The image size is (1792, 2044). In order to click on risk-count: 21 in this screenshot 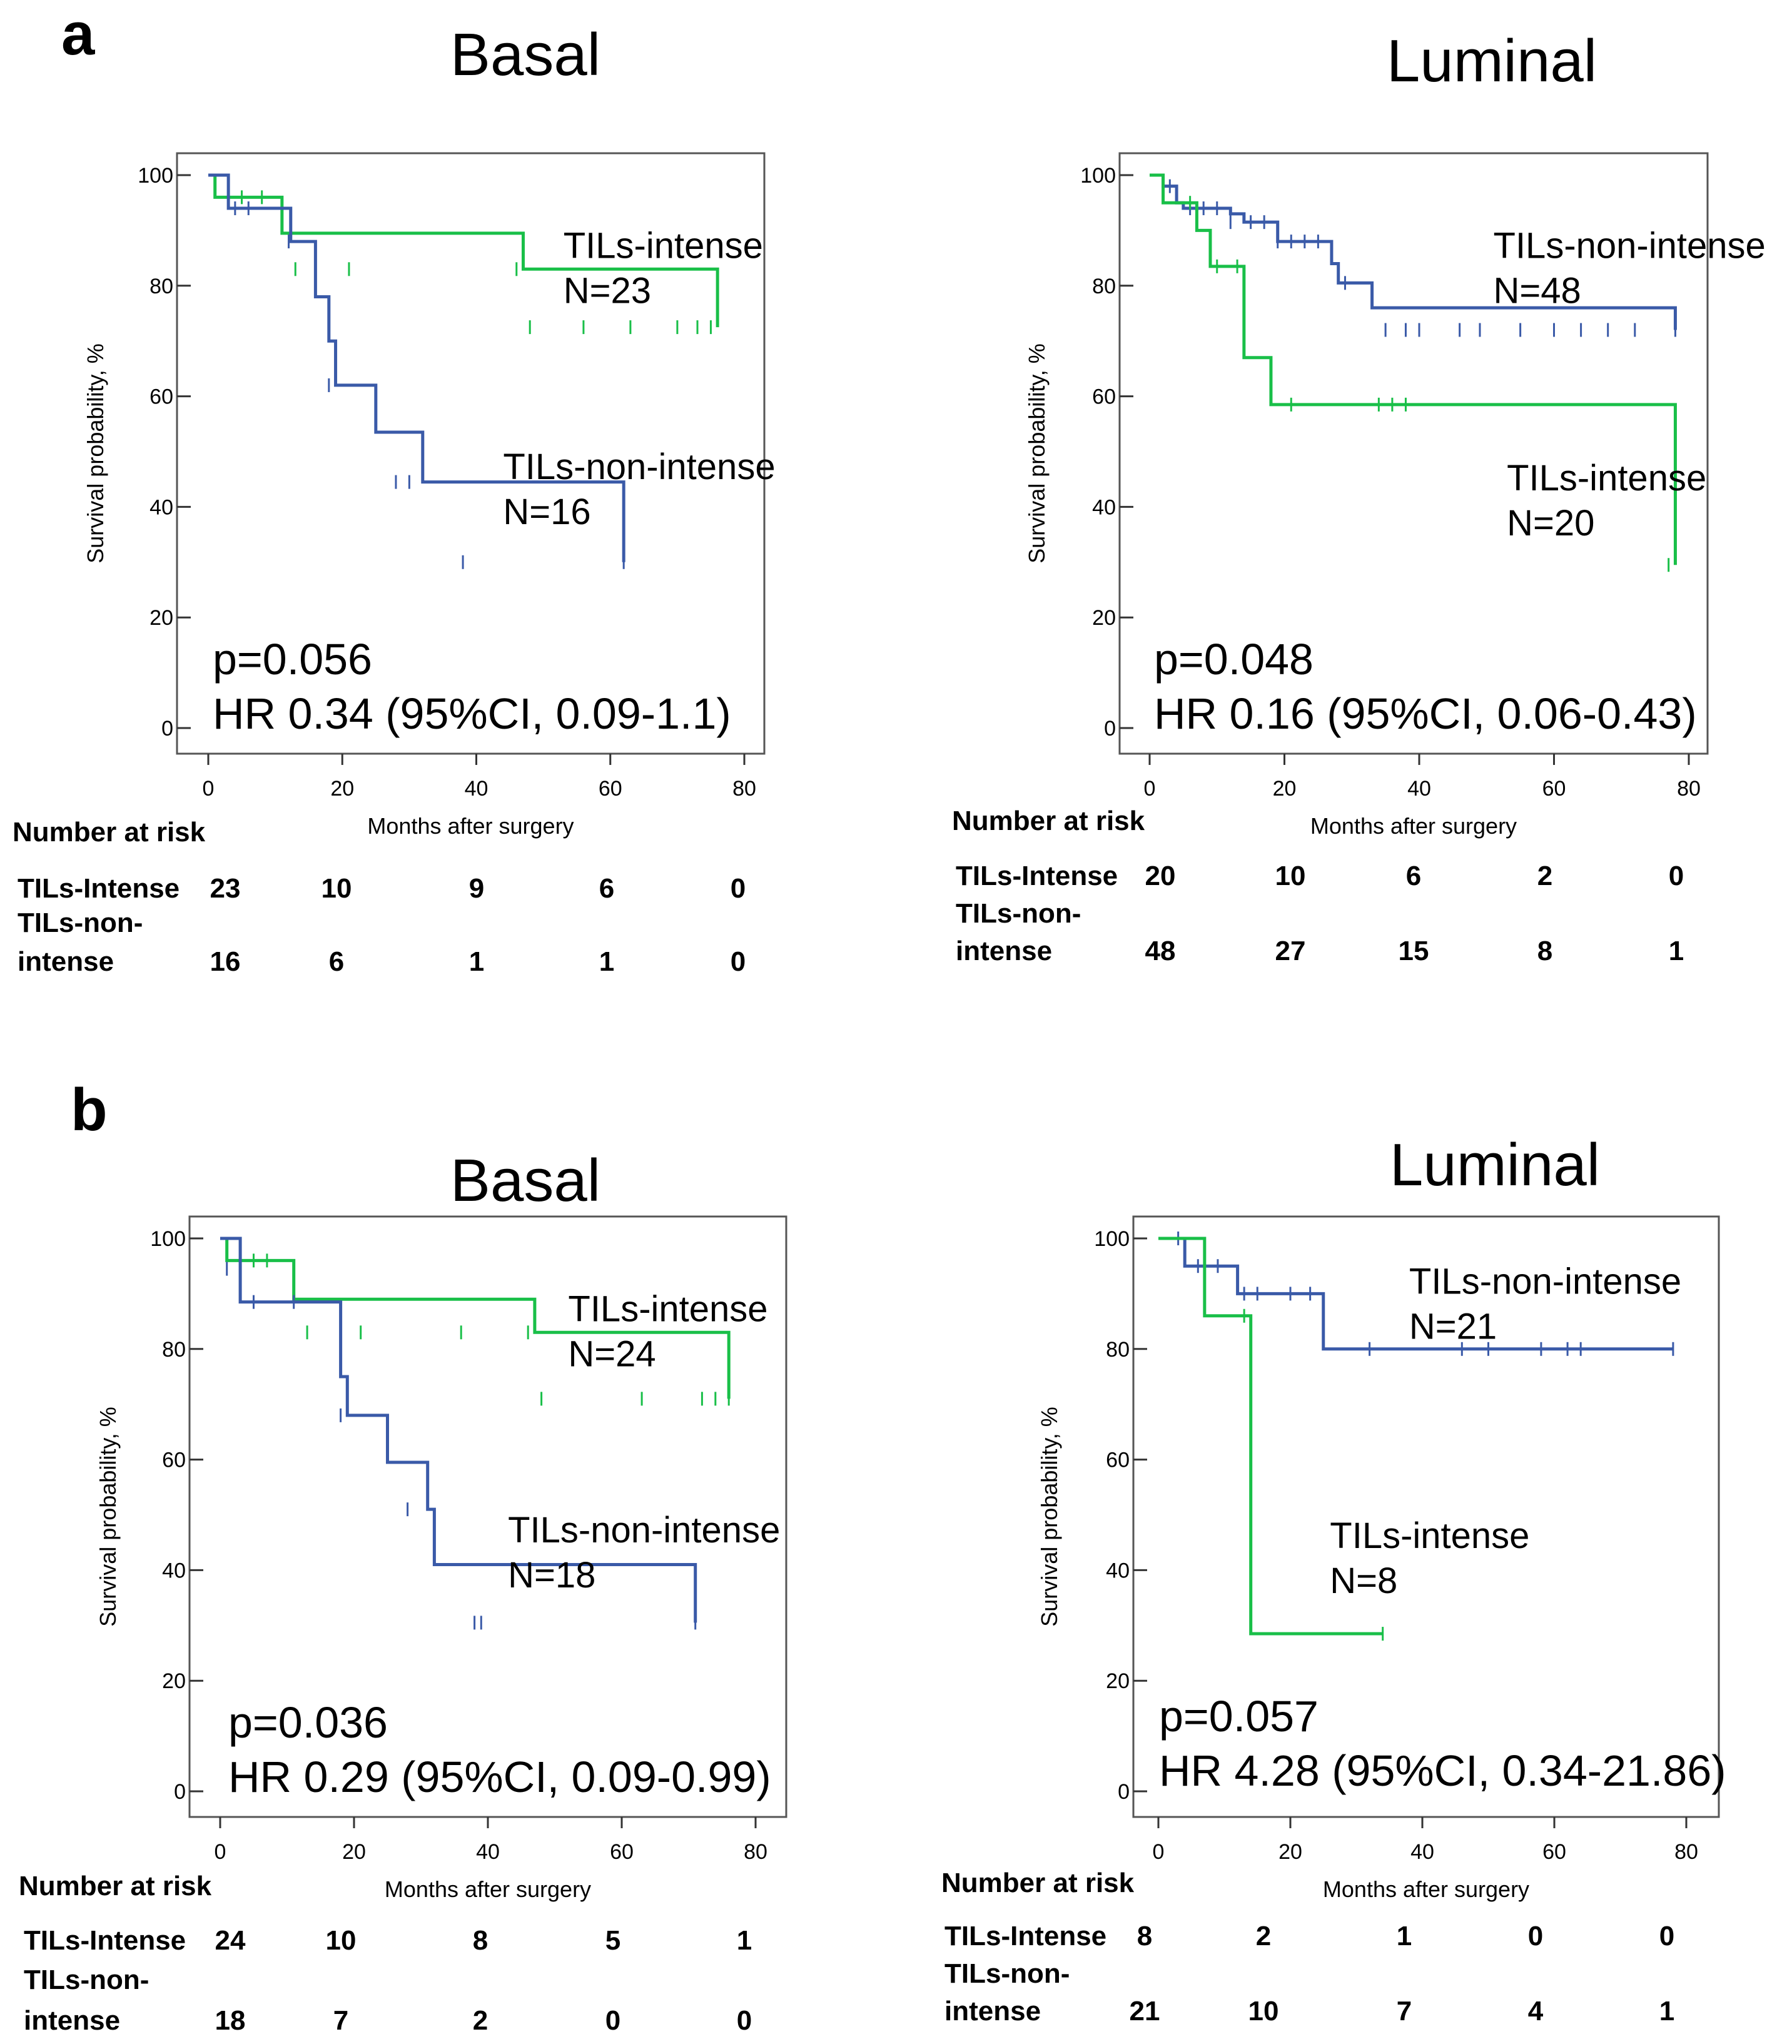, I will do `click(1145, 2011)`.